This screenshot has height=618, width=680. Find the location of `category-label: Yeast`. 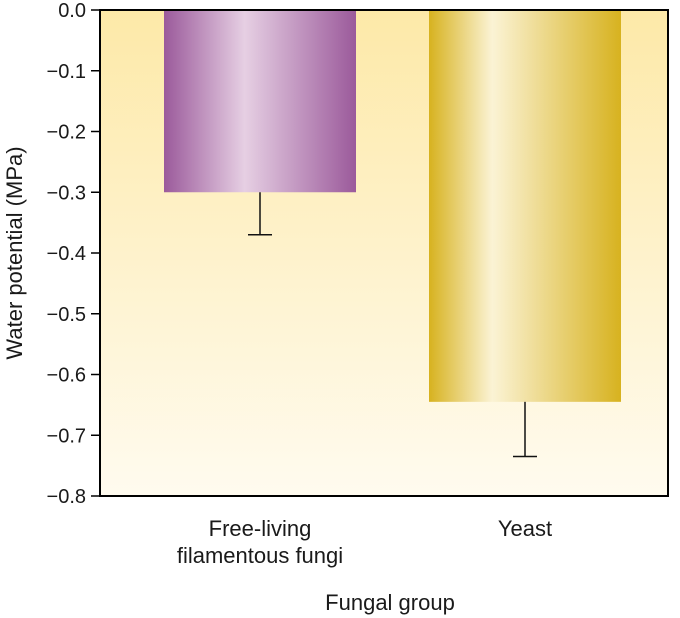

category-label: Yeast is located at coordinates (525, 528).